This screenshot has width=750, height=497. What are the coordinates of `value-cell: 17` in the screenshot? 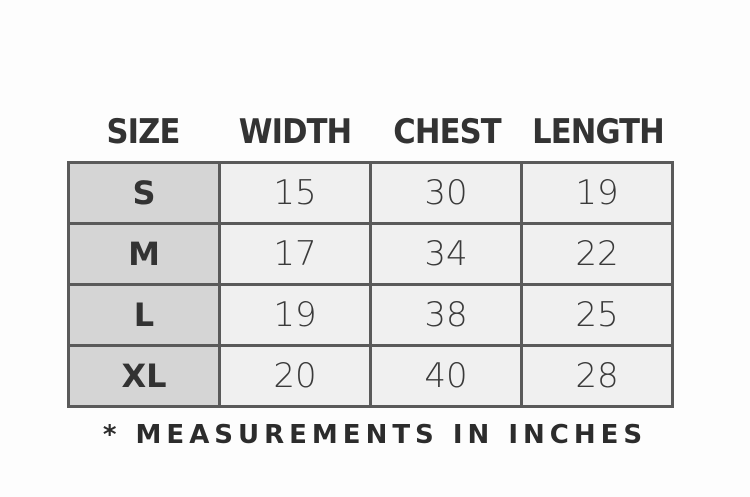 It's located at (295, 254).